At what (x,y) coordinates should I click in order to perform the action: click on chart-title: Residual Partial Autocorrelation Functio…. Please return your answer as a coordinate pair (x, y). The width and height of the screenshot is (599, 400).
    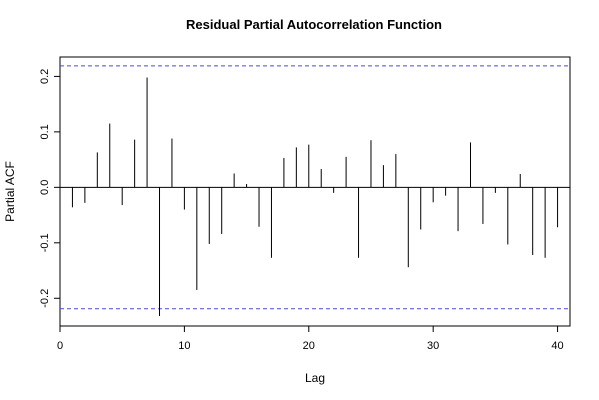
    Looking at the image, I should click on (314, 24).